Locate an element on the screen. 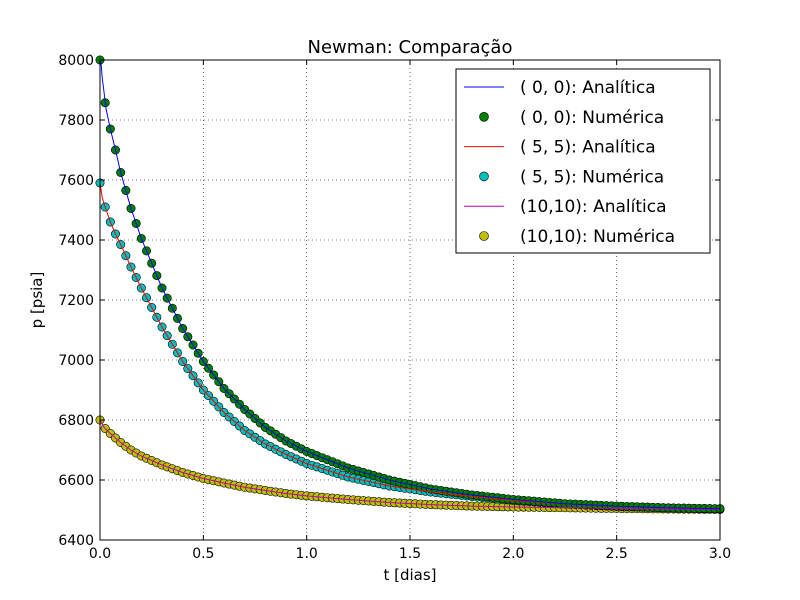 Image resolution: width=800 pixels, height=600 pixels. y-tick-label: 6600 is located at coordinates (76, 481).